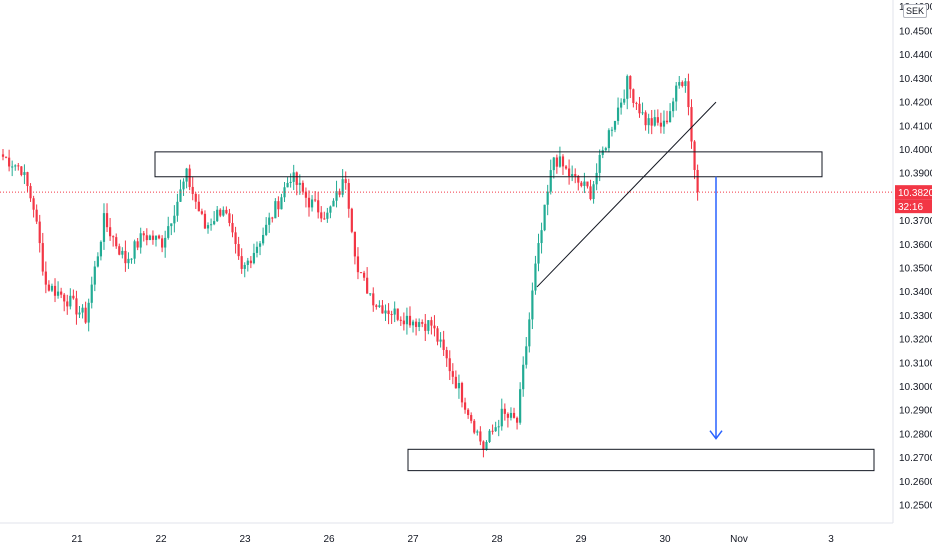 The width and height of the screenshot is (932, 550). I want to click on trendline, so click(626, 194).